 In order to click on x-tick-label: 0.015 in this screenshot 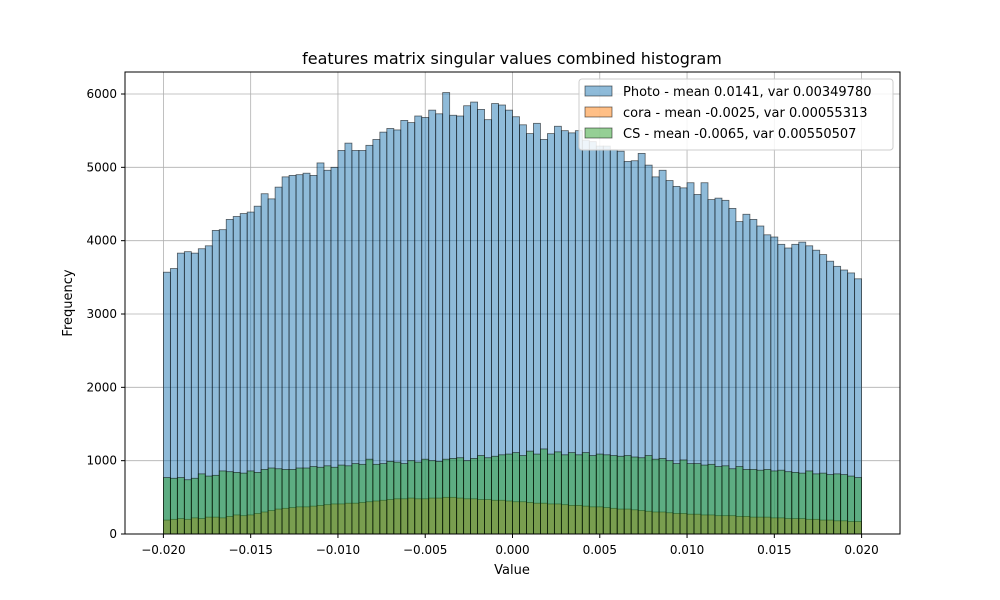, I will do `click(774, 550)`.